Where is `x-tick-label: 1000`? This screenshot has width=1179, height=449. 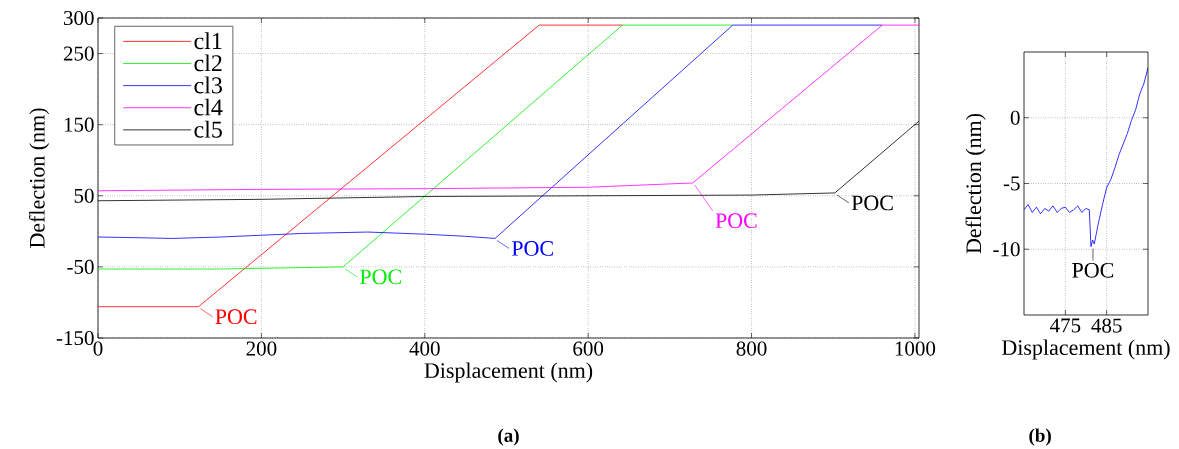
x-tick-label: 1000 is located at coordinates (915, 348).